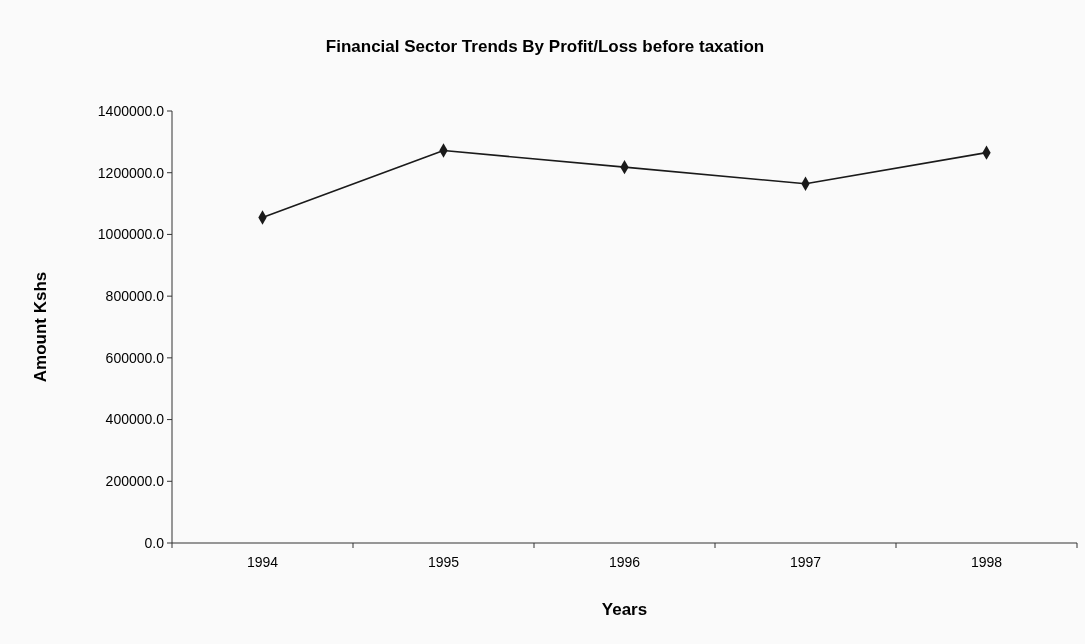 The image size is (1085, 644). I want to click on x-tick-label: 1997, so click(805, 562).